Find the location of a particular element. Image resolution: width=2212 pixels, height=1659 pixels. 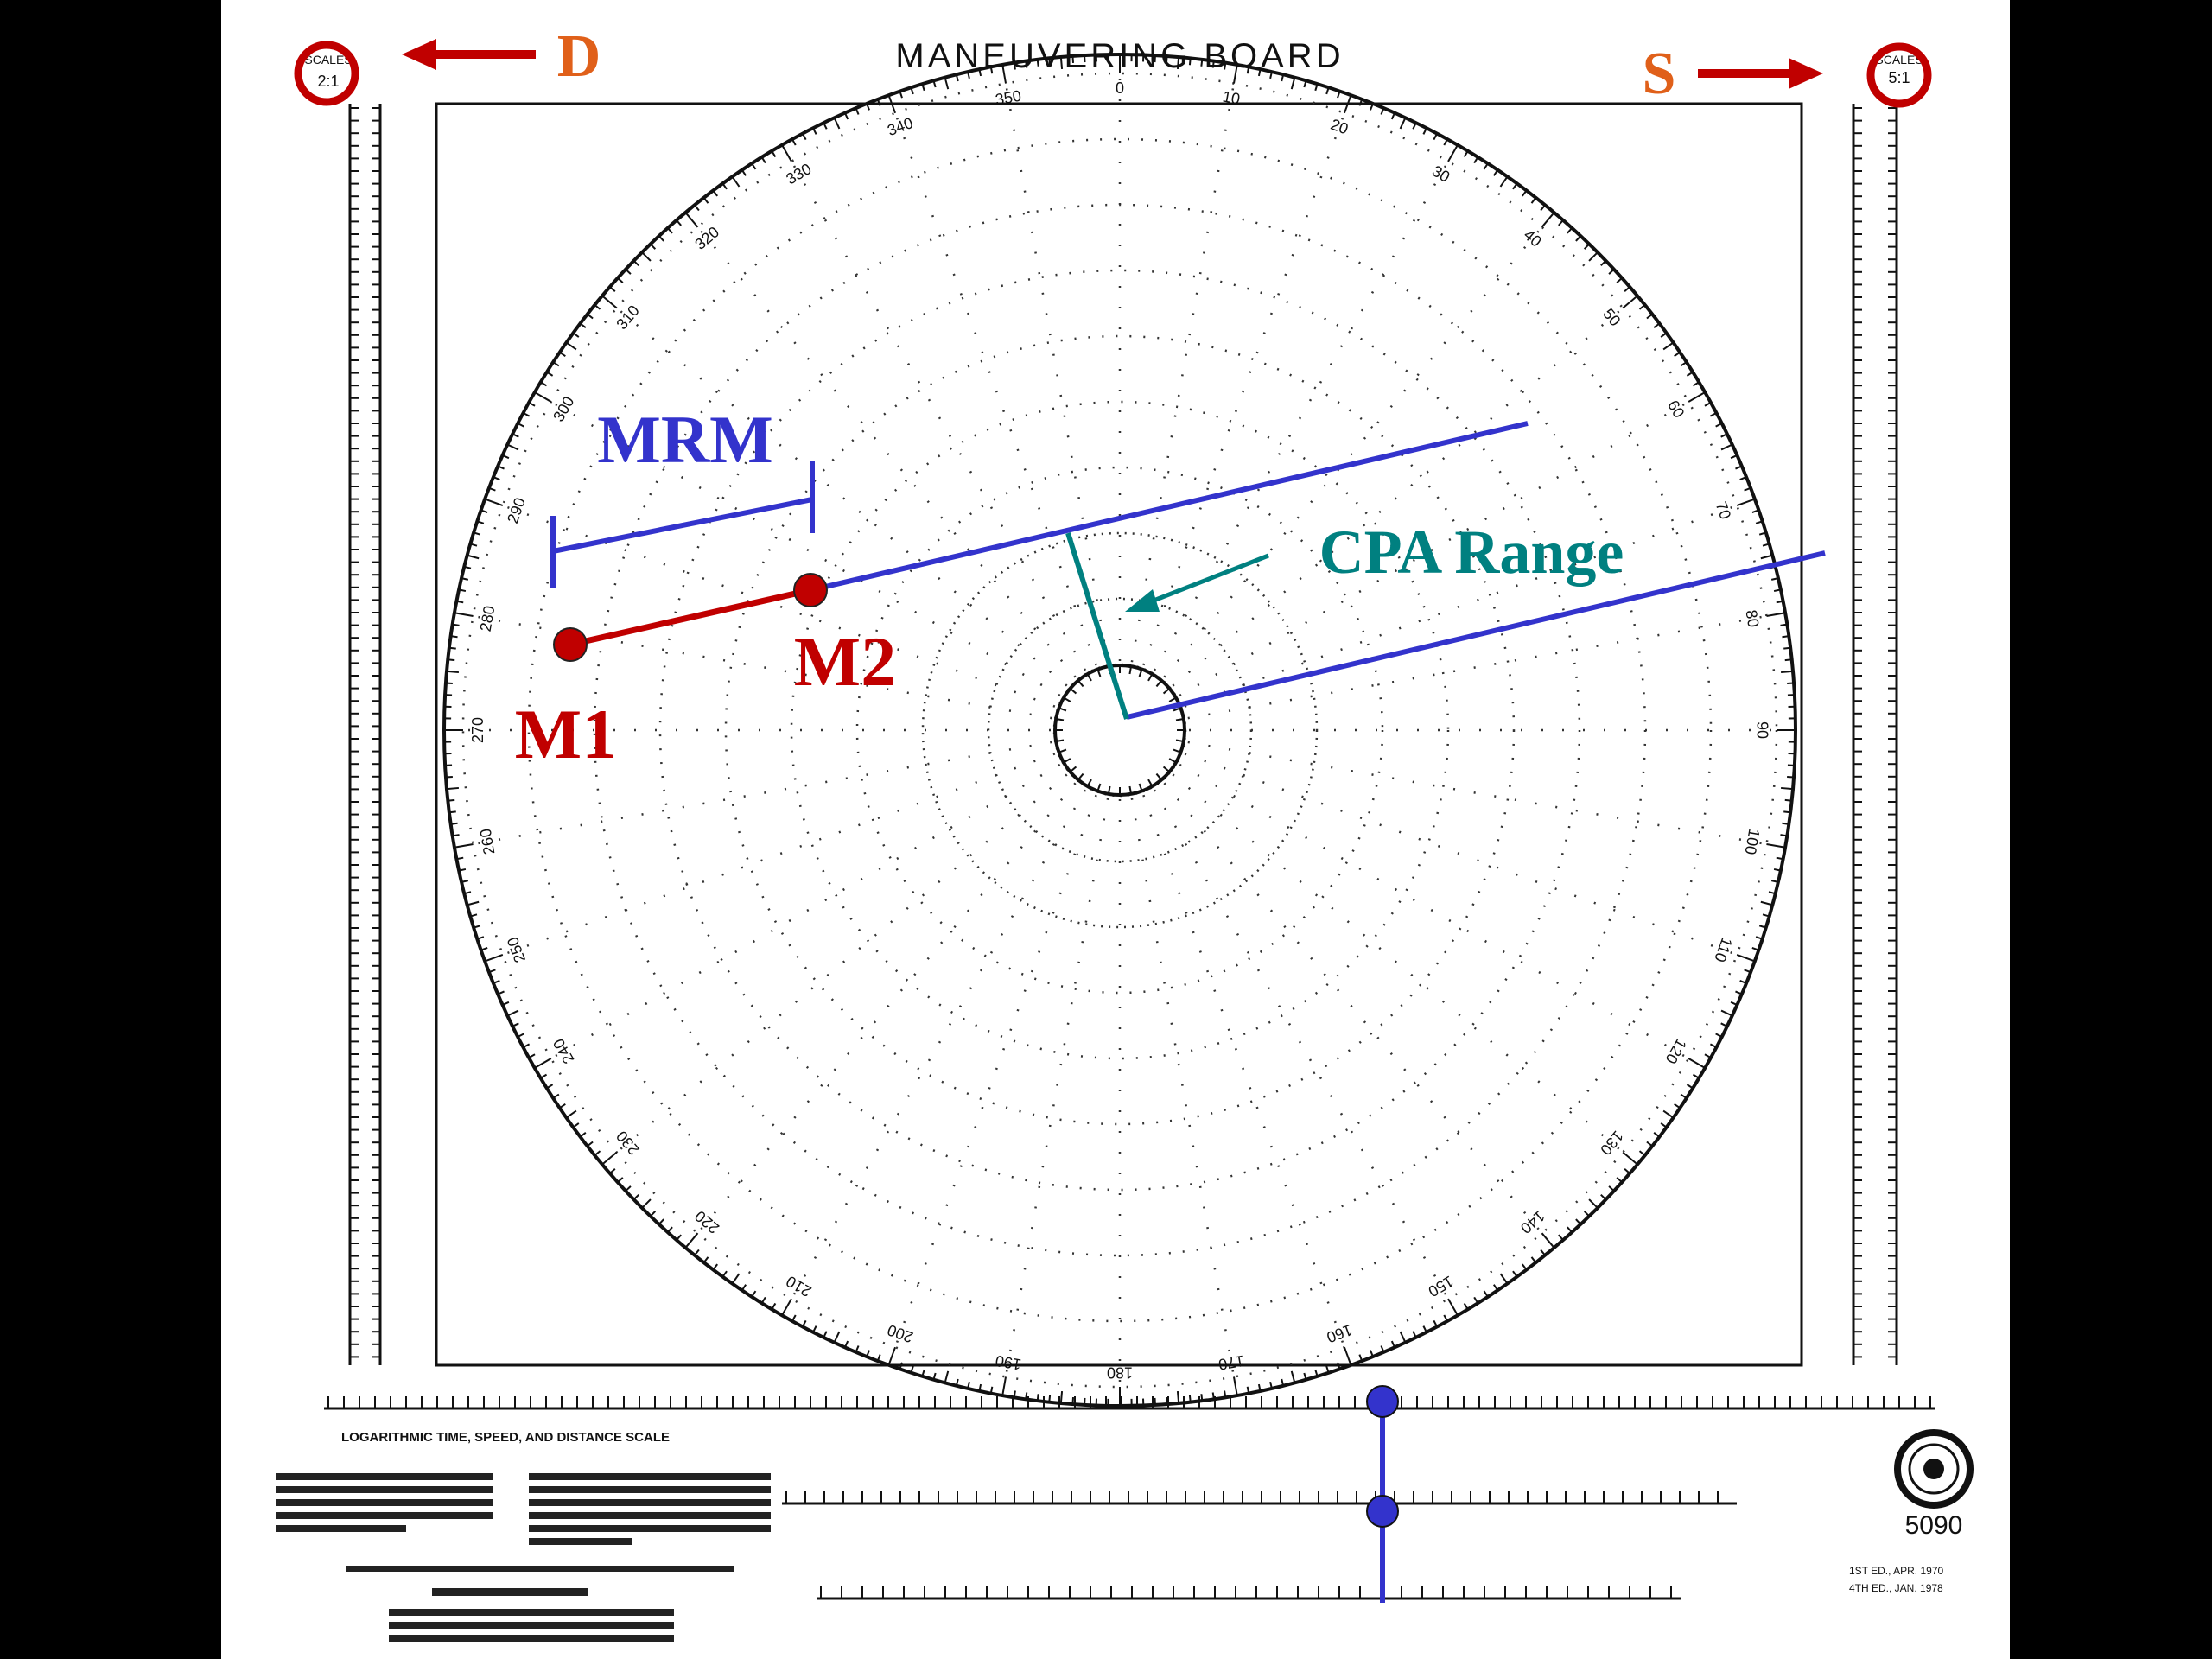

m2-point is located at coordinates (810, 590).